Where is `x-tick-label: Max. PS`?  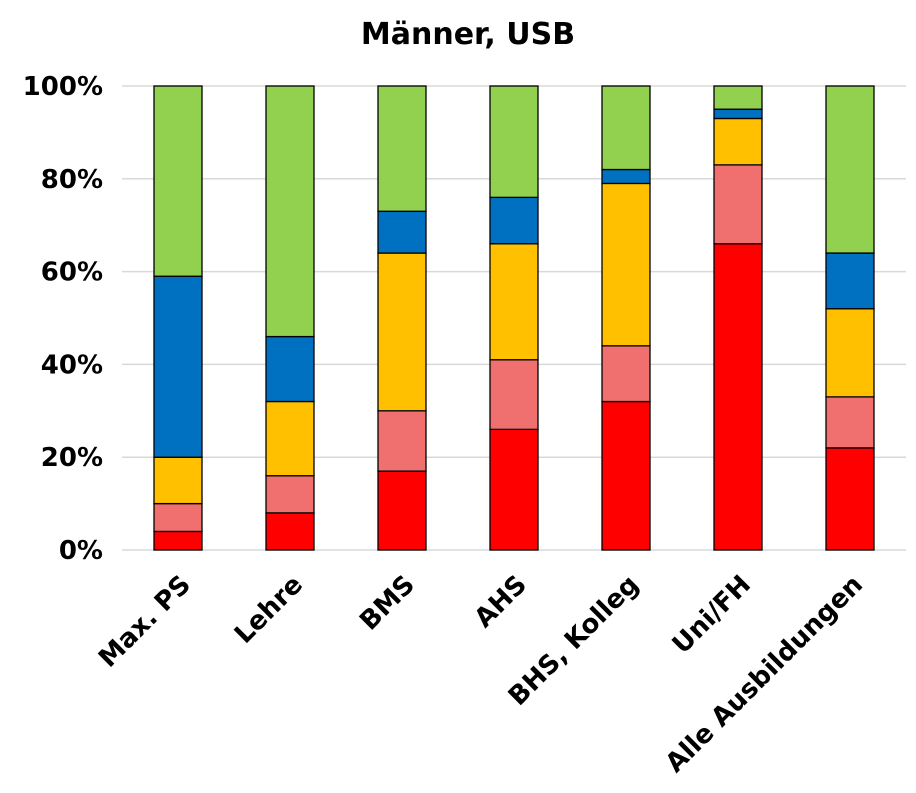
x-tick-label: Max. PS is located at coordinates (145, 622).